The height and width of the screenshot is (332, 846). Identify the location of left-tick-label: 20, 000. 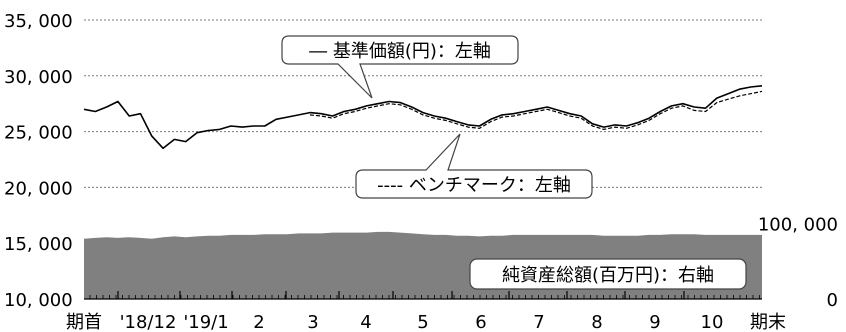
(38, 188).